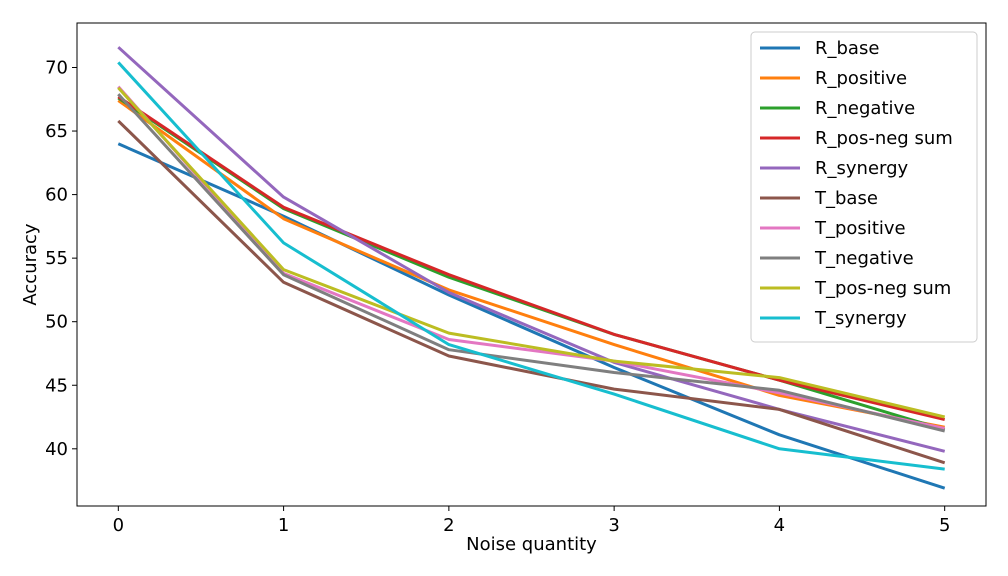  Describe the element at coordinates (56, 385) in the screenshot. I see `y-tick-label: 45` at that location.